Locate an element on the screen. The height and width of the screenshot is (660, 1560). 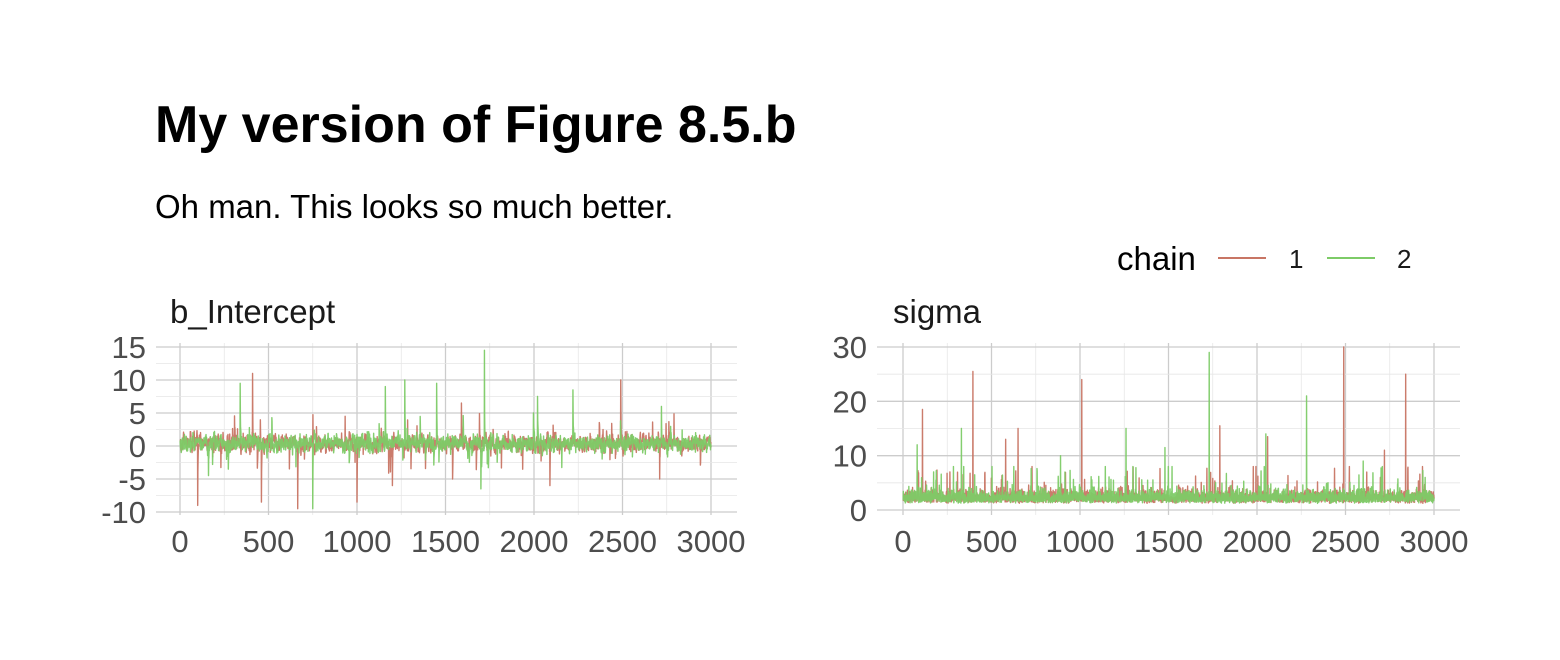
y-tick-label: 20 is located at coordinates (850, 401).